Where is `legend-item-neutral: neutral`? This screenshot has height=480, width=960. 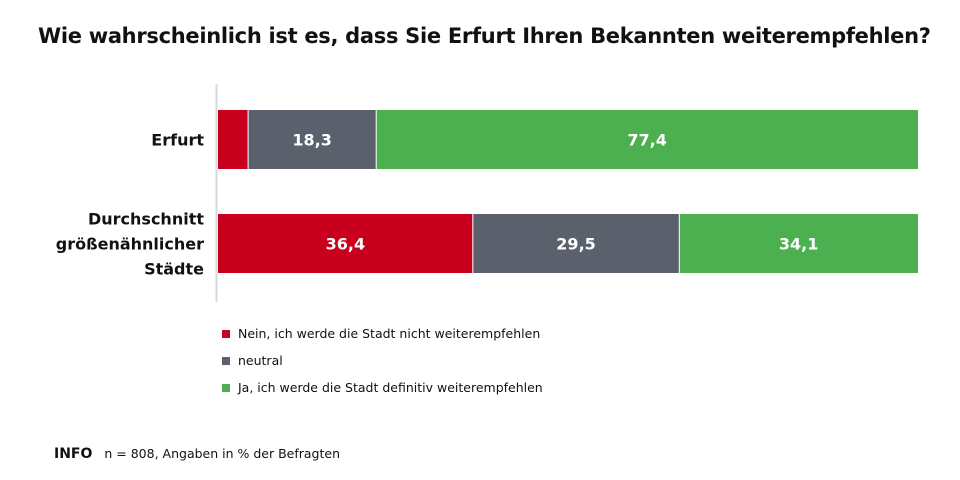
legend-item-neutral: neutral is located at coordinates (382, 360).